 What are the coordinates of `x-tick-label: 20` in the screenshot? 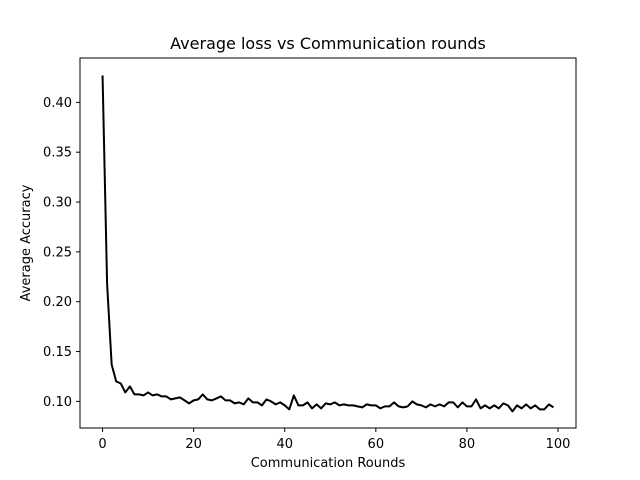 It's located at (193, 444).